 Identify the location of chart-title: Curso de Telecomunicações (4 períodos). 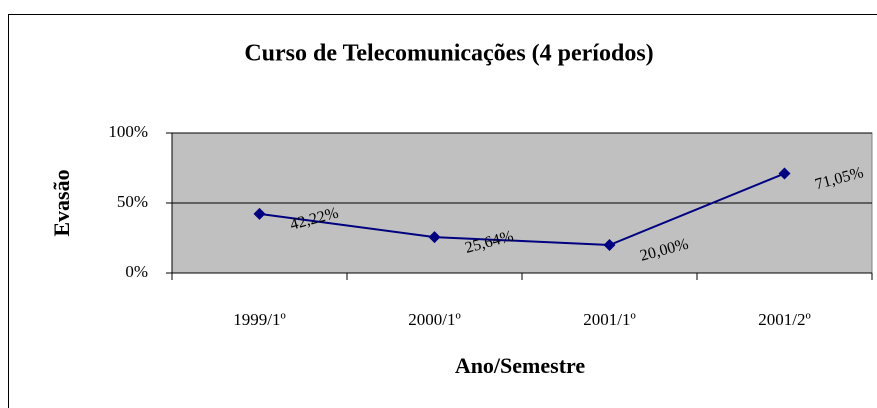
(448, 54).